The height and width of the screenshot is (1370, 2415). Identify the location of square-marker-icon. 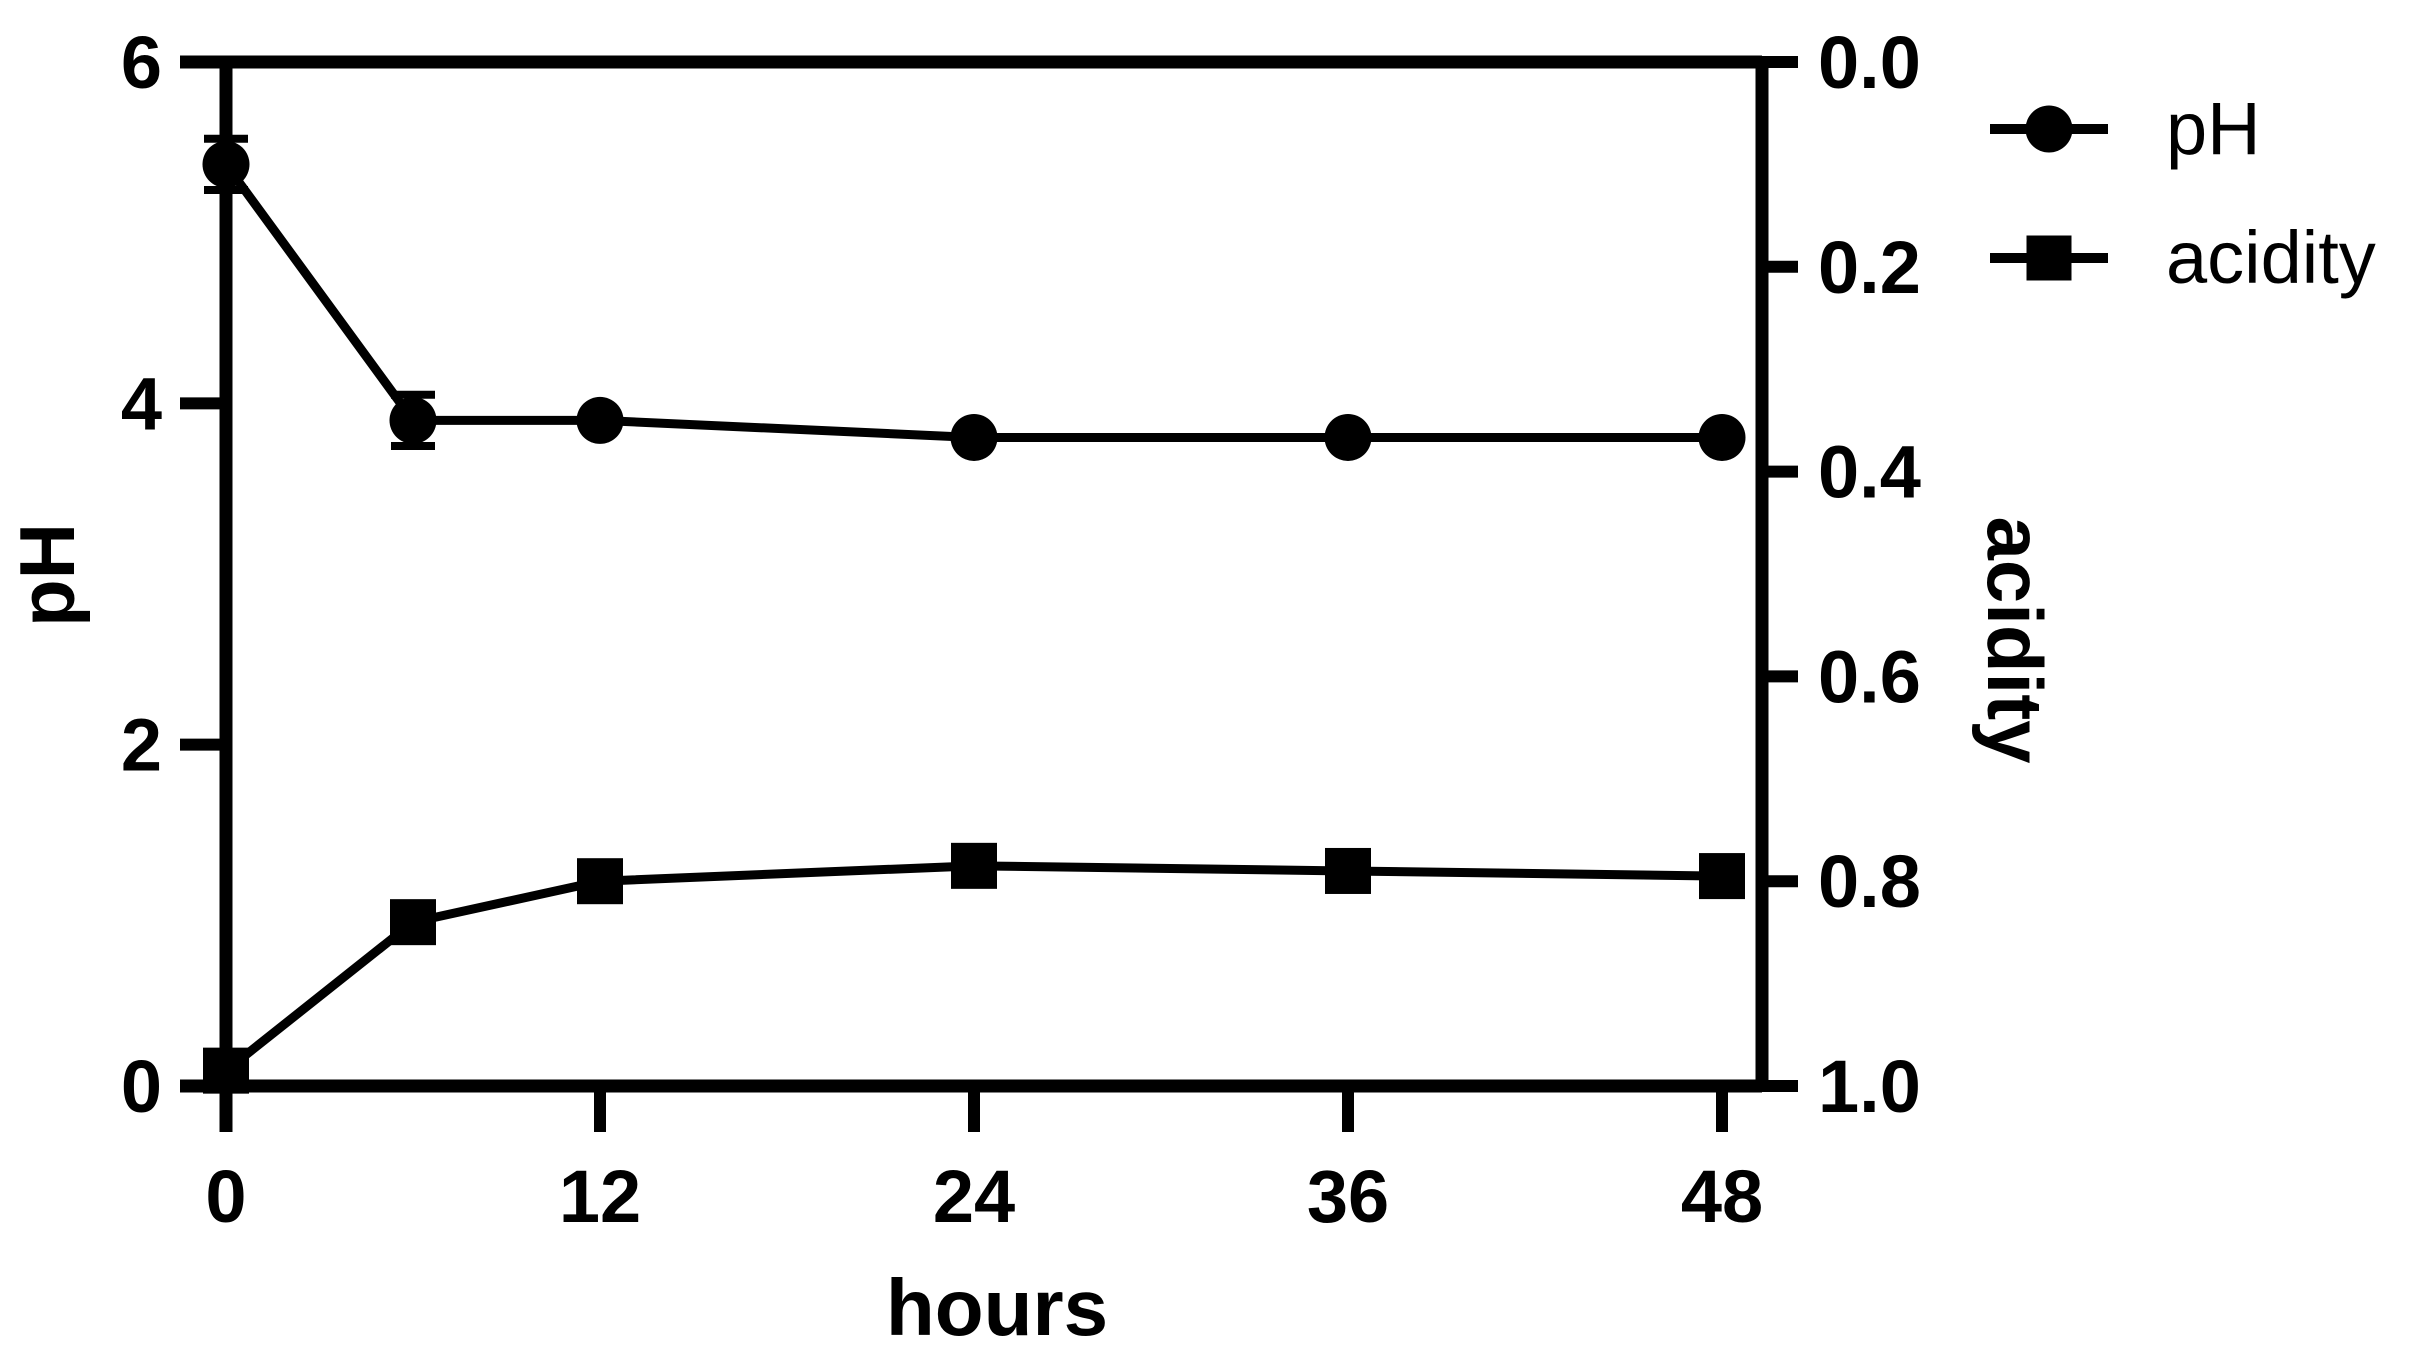
(2049, 258).